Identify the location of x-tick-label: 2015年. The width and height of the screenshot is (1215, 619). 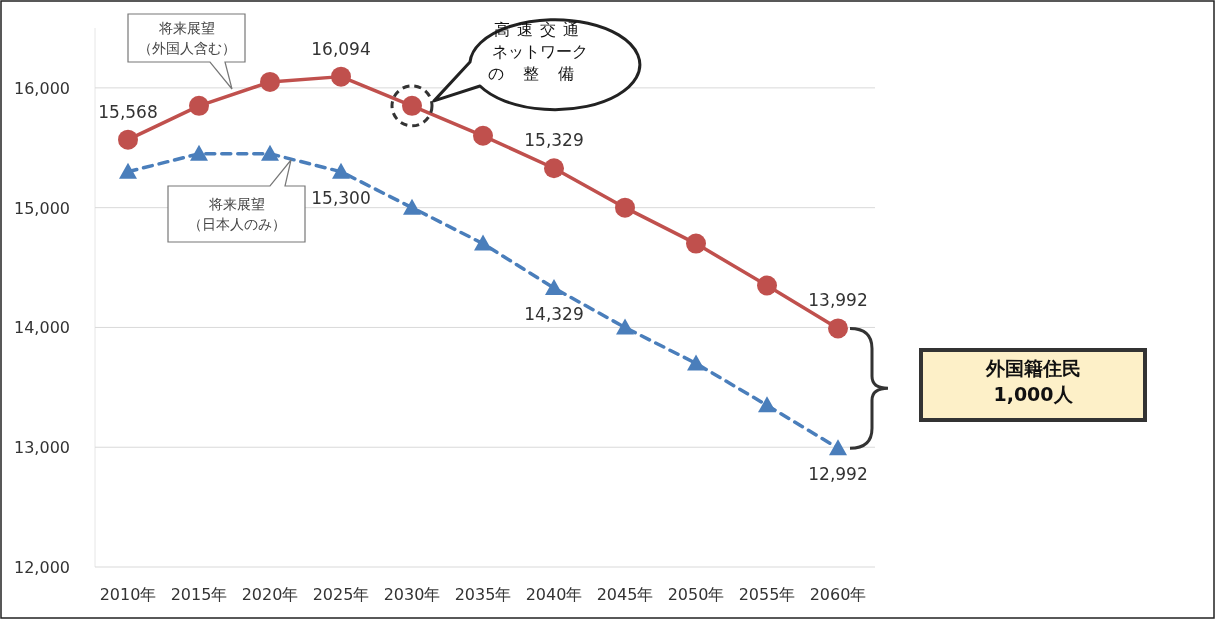
(199, 594).